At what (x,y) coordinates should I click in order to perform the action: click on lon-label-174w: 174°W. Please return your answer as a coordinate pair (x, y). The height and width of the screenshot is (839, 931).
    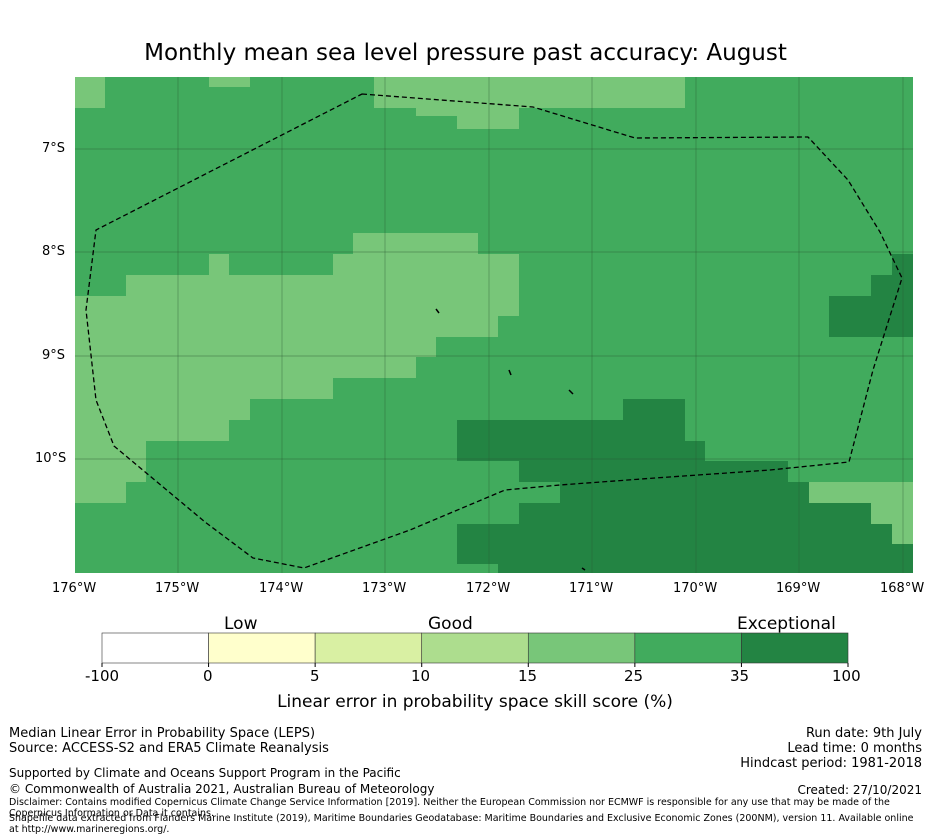
    Looking at the image, I should click on (281, 588).